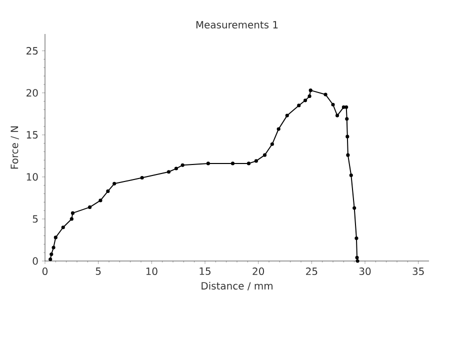  Describe the element at coordinates (35, 261) in the screenshot. I see `y-tick-label: 0` at that location.